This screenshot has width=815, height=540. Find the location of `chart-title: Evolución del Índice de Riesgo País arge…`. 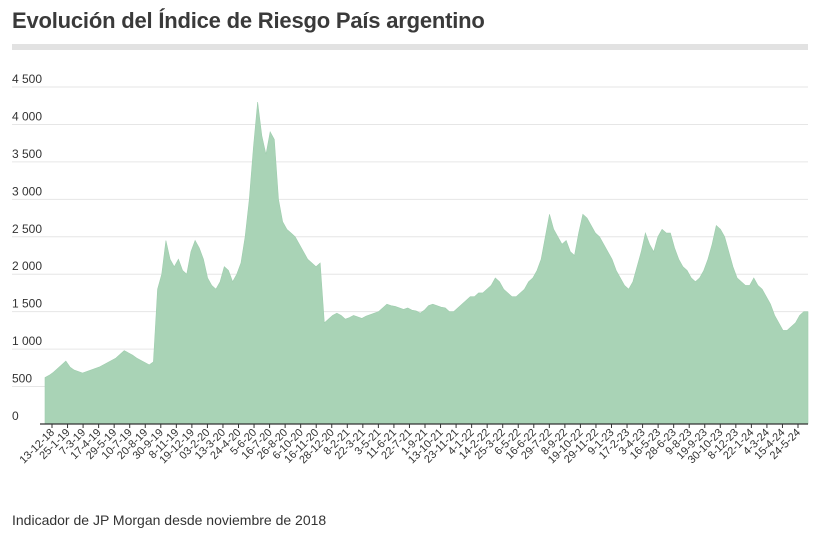

chart-title: Evolución del Índice de Riesgo País arge… is located at coordinates (248, 20).